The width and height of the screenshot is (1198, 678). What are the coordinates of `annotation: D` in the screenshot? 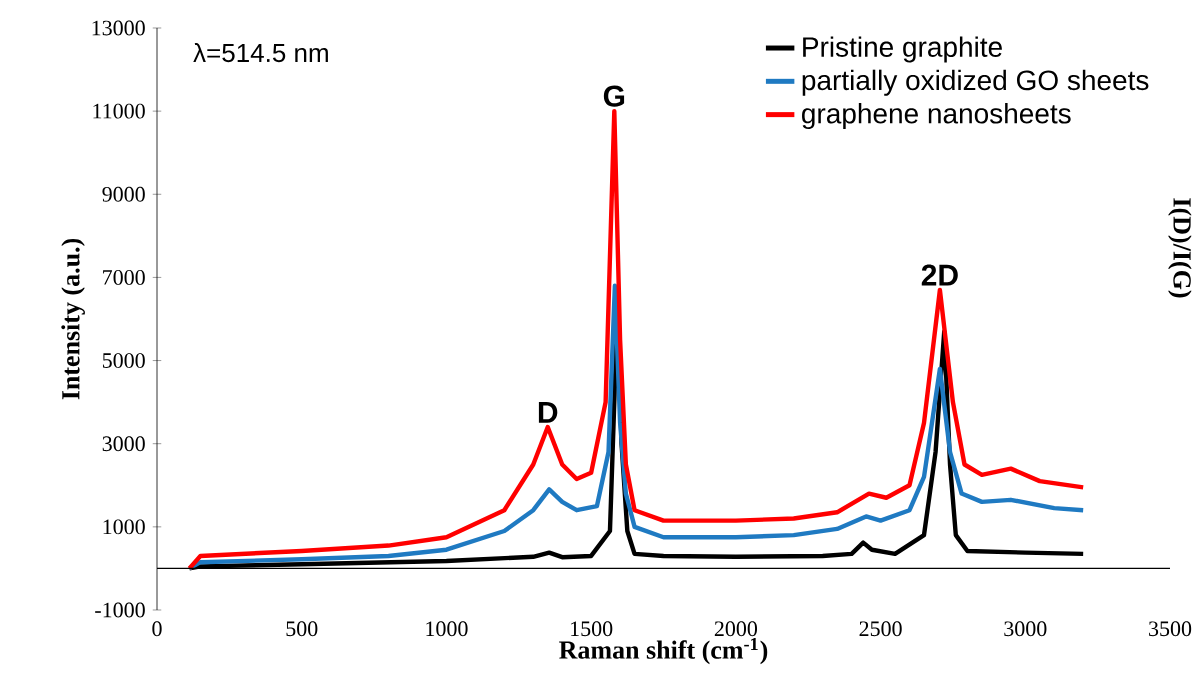 It's located at (548, 412).